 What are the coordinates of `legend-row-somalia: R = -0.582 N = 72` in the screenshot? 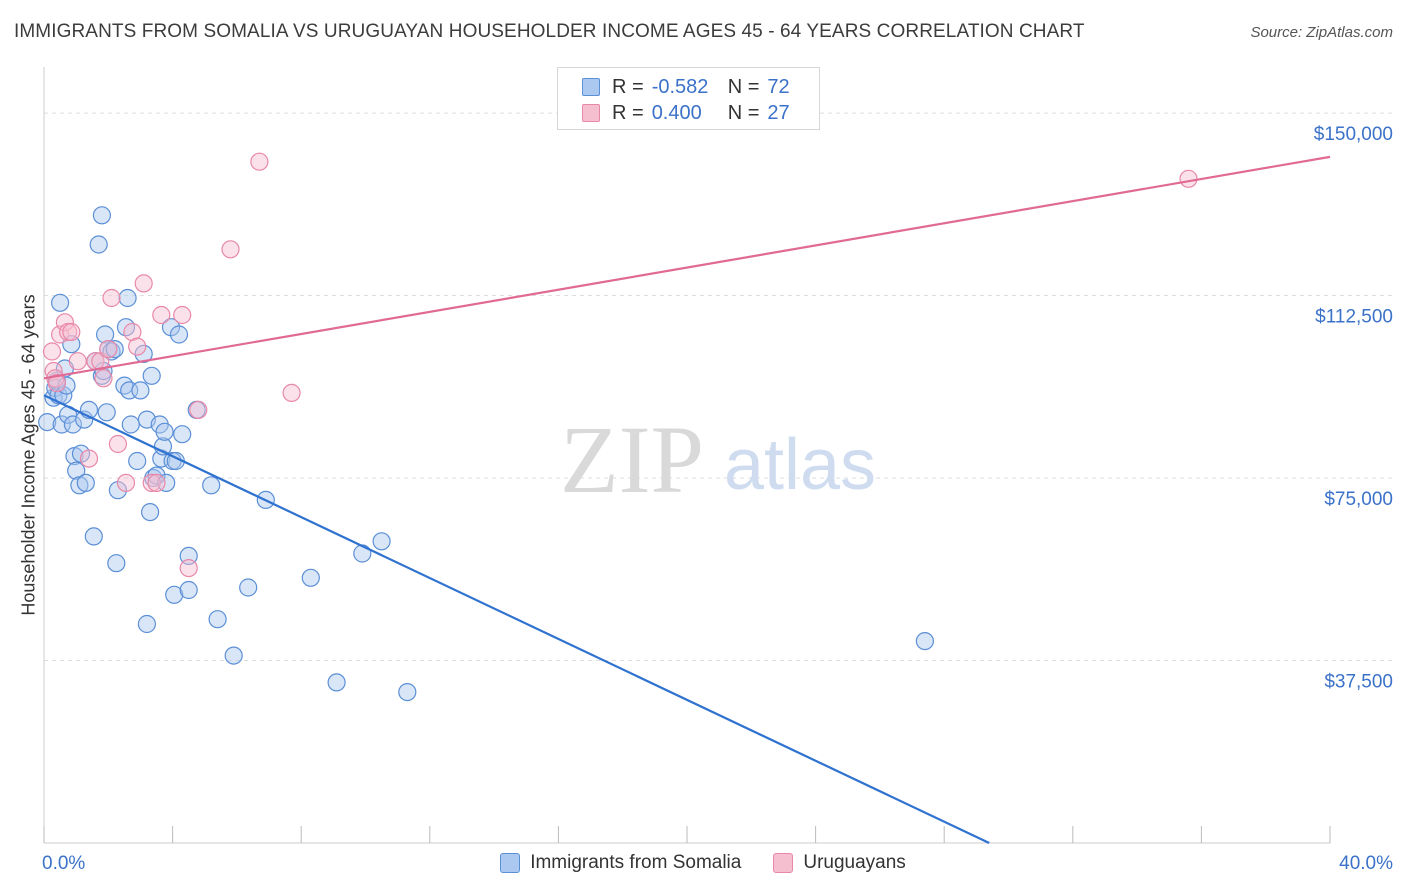 It's located at (686, 87).